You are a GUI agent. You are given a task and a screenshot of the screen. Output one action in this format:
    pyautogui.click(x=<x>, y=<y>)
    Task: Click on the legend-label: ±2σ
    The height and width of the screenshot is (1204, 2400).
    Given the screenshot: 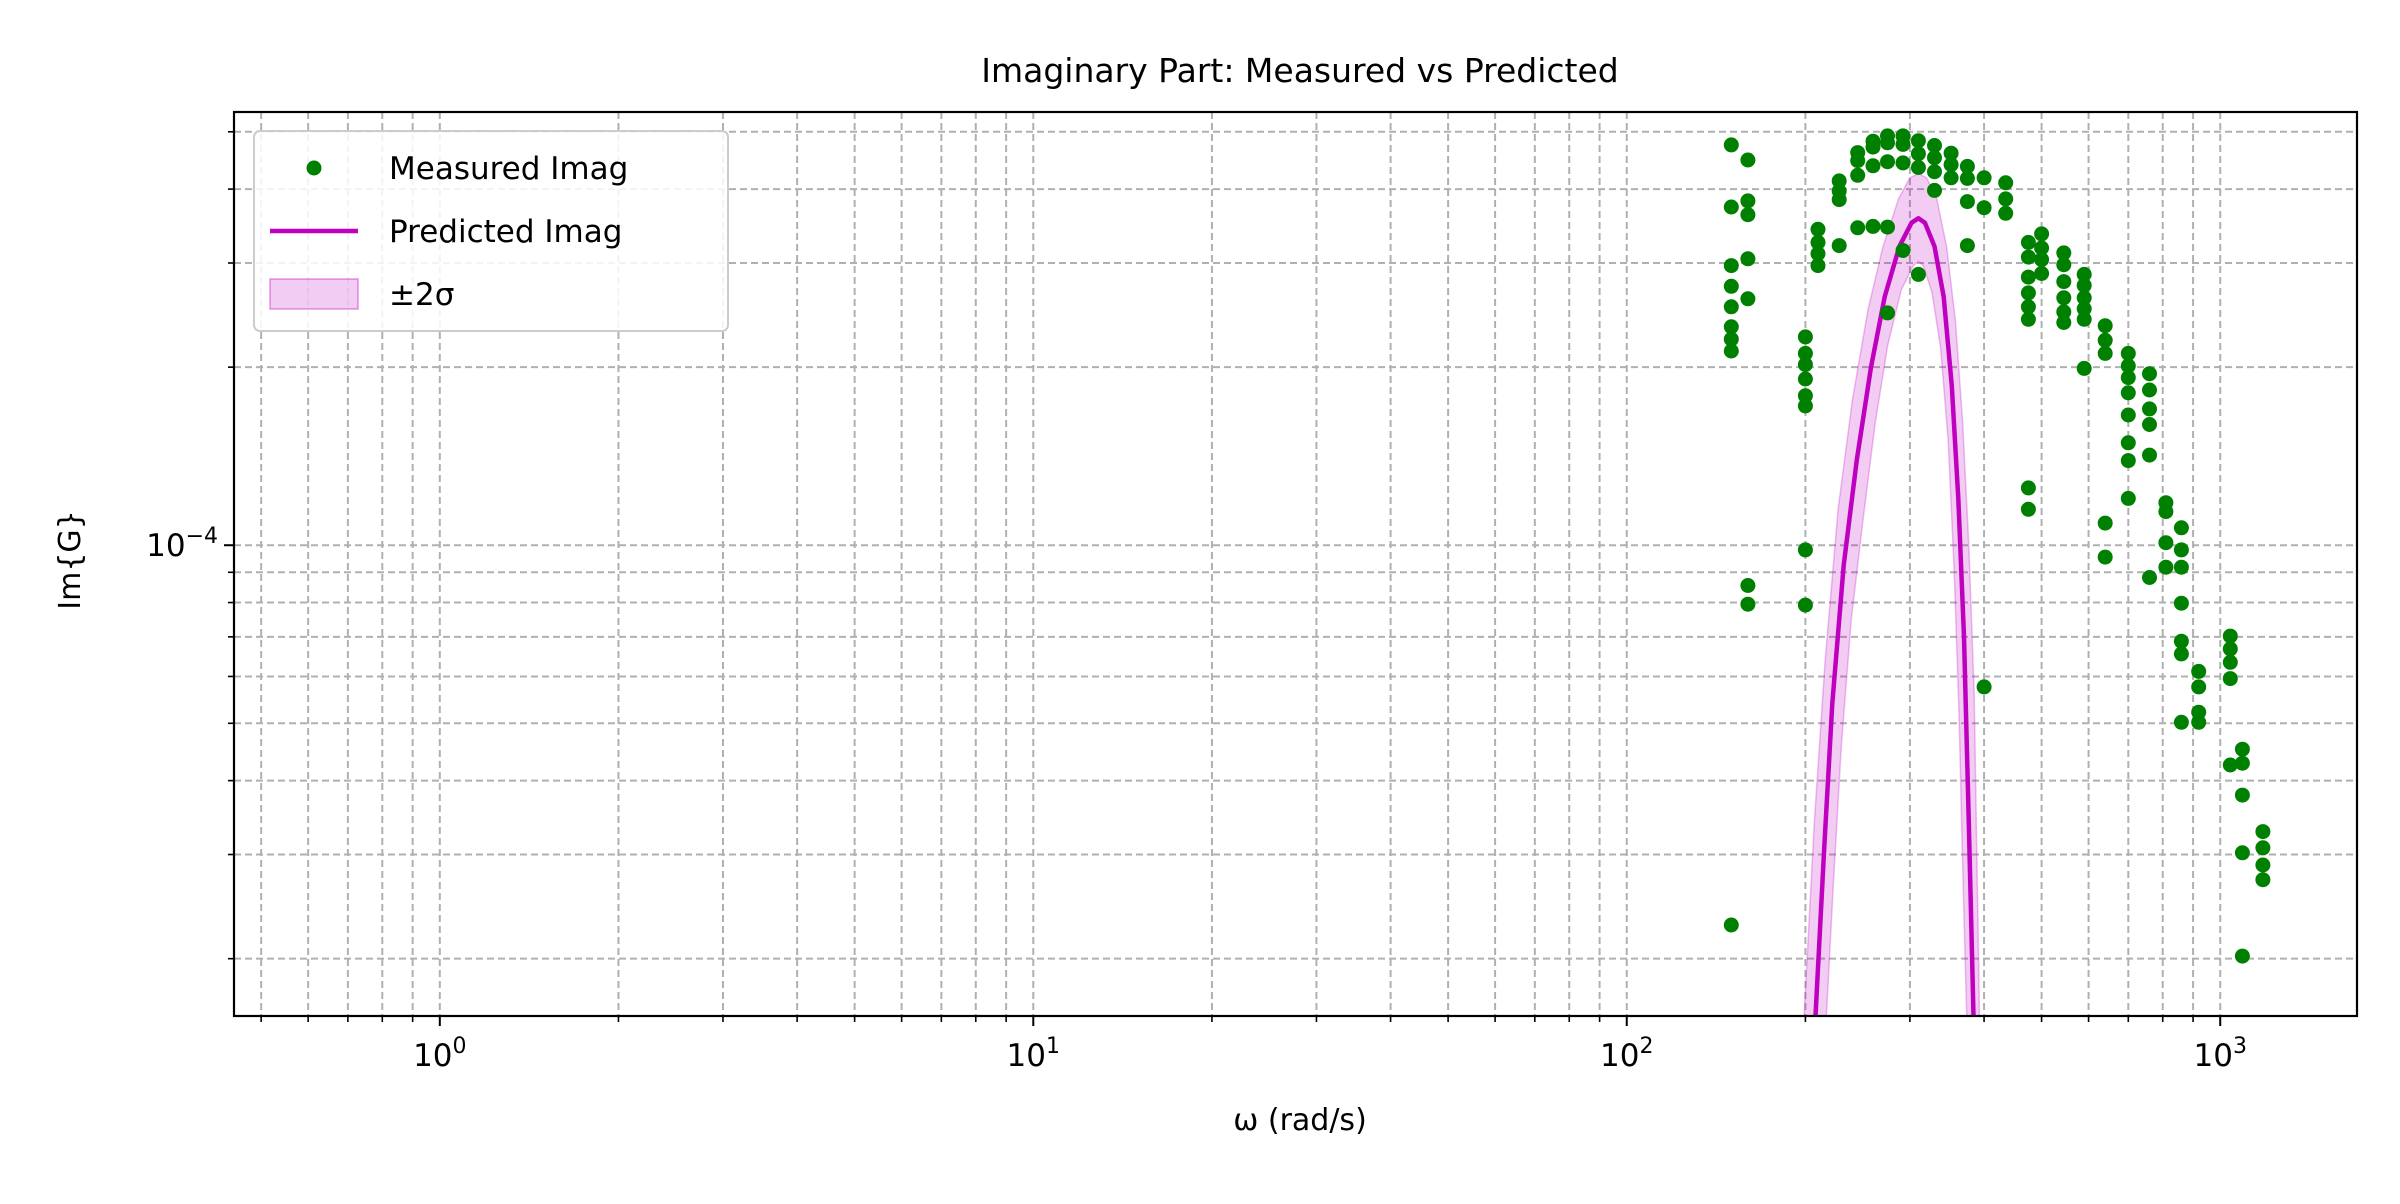 What is the action you would take?
    pyautogui.click(x=421, y=295)
    